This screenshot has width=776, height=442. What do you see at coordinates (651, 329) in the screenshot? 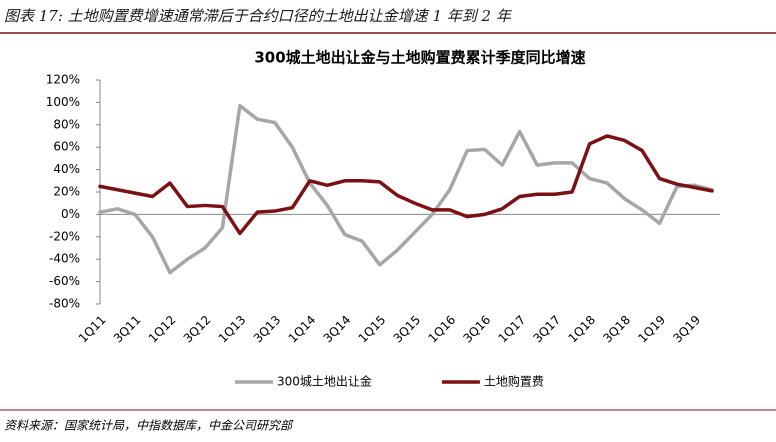
I see `x-tick-label: 1Q19` at bounding box center [651, 329].